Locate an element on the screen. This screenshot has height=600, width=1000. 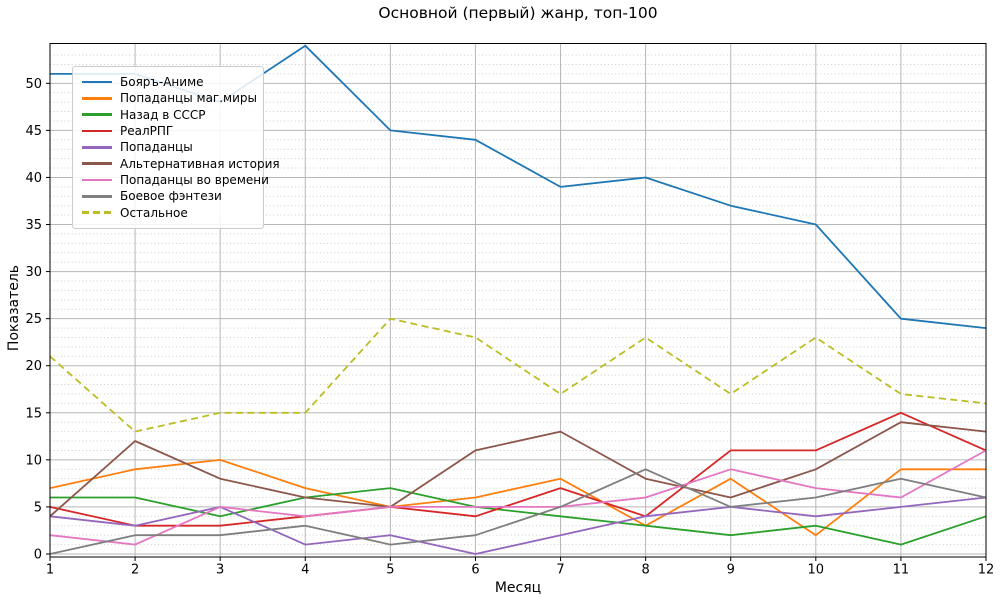
legend-item-2: Назад в СССР is located at coordinates (167, 115).